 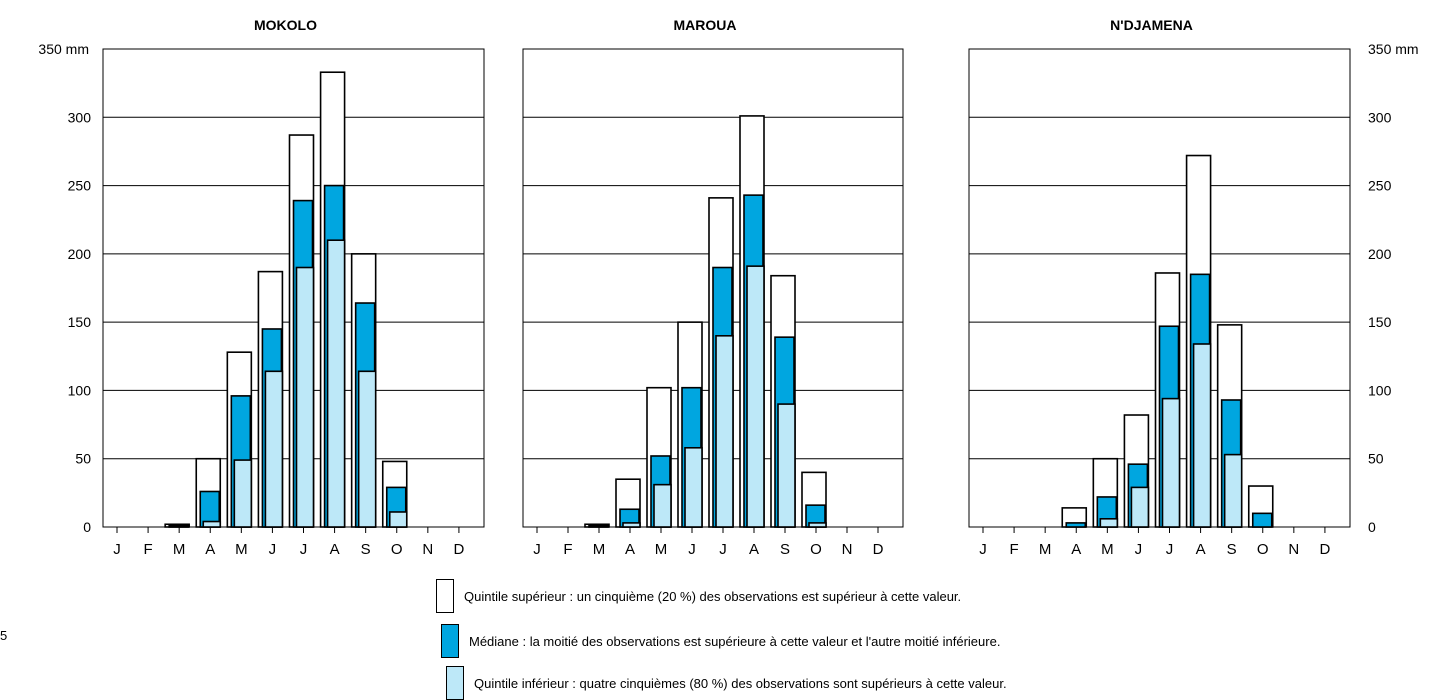 I want to click on y-tick-label-0-2: 100, so click(x=80, y=390).